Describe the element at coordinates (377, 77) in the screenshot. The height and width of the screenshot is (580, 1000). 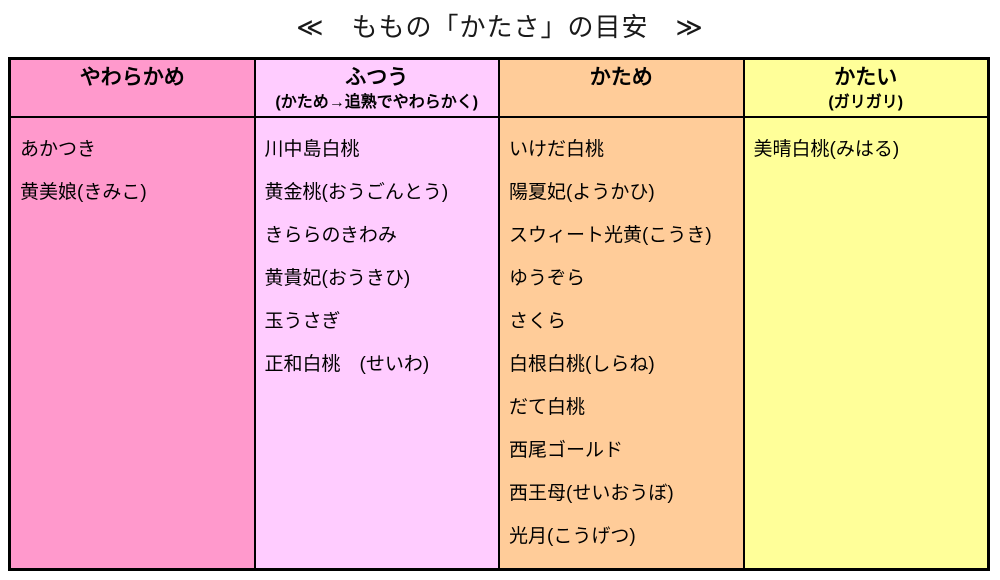
I see `column-header-label: ふつう` at that location.